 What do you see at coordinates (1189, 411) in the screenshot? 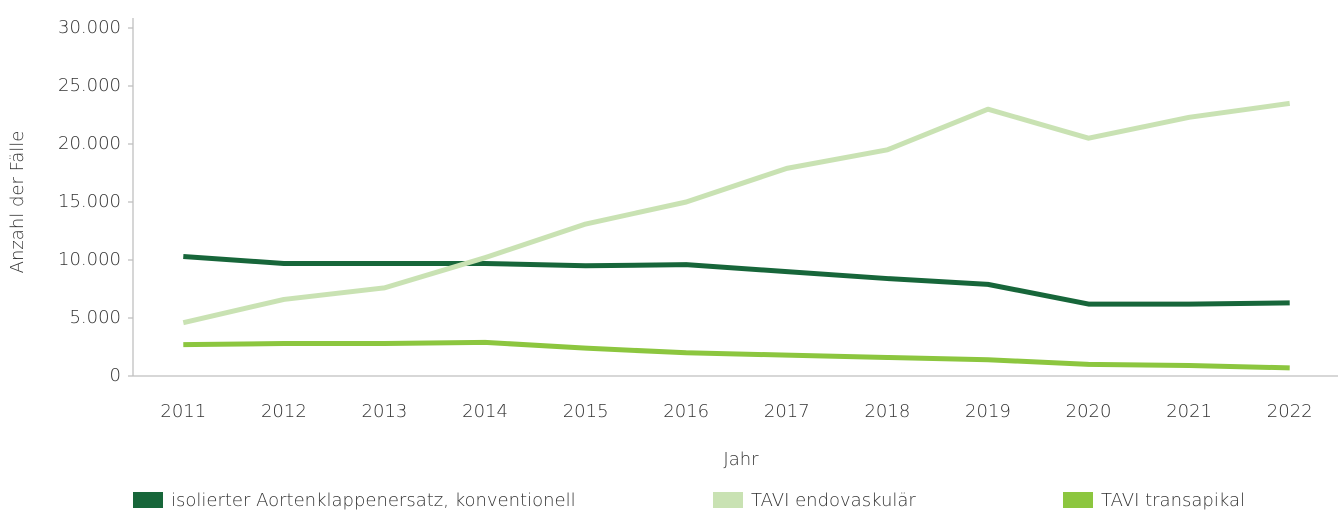
I see `x-tick-label: 2021` at bounding box center [1189, 411].